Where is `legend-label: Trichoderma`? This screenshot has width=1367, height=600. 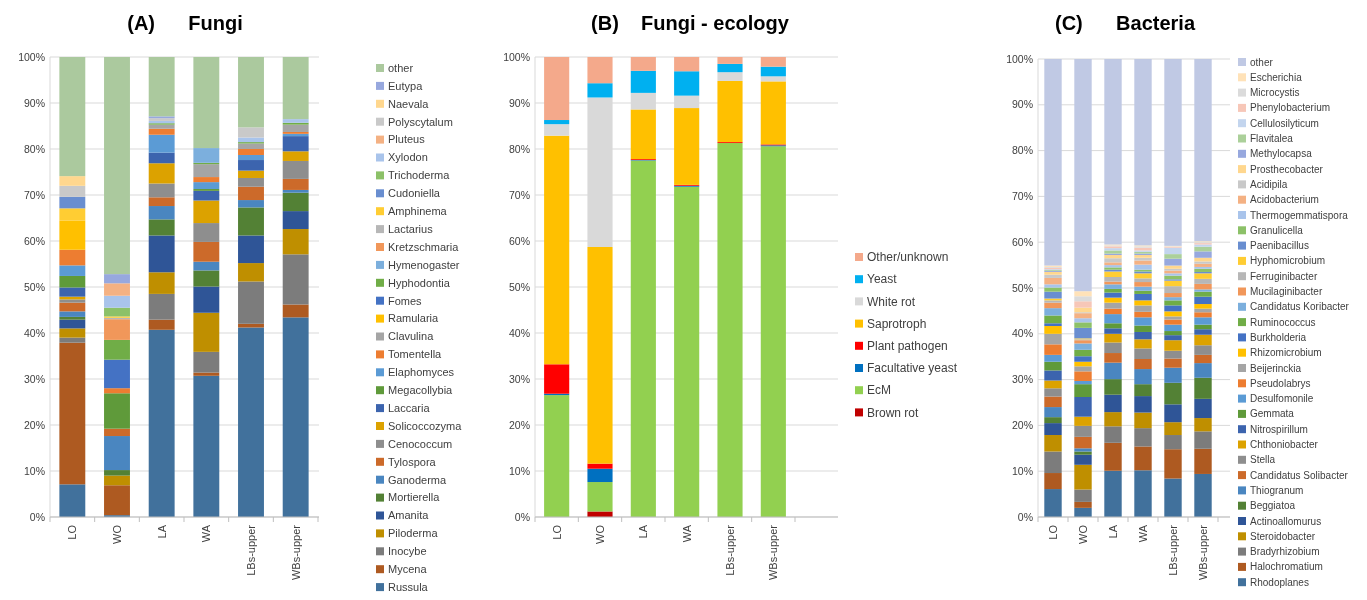
legend-label: Trichoderma is located at coordinates (419, 175).